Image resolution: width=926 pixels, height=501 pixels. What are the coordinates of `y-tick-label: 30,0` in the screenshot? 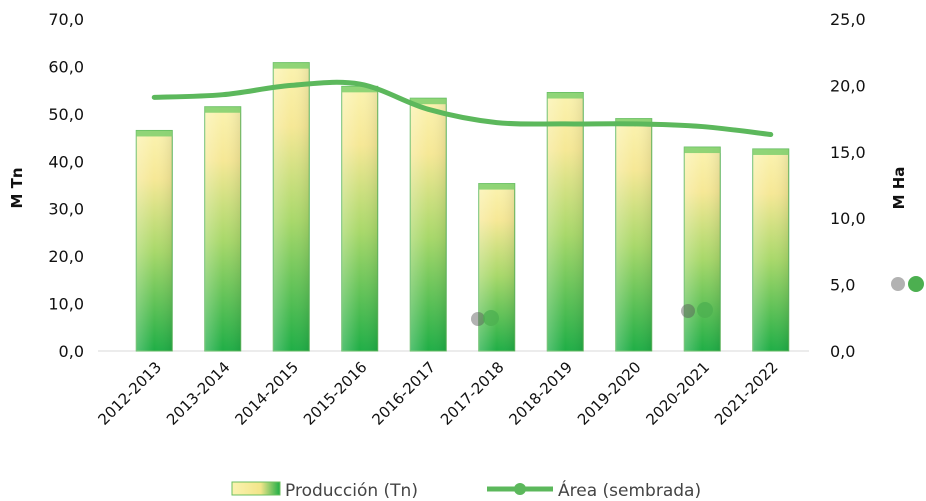 It's located at (66, 209).